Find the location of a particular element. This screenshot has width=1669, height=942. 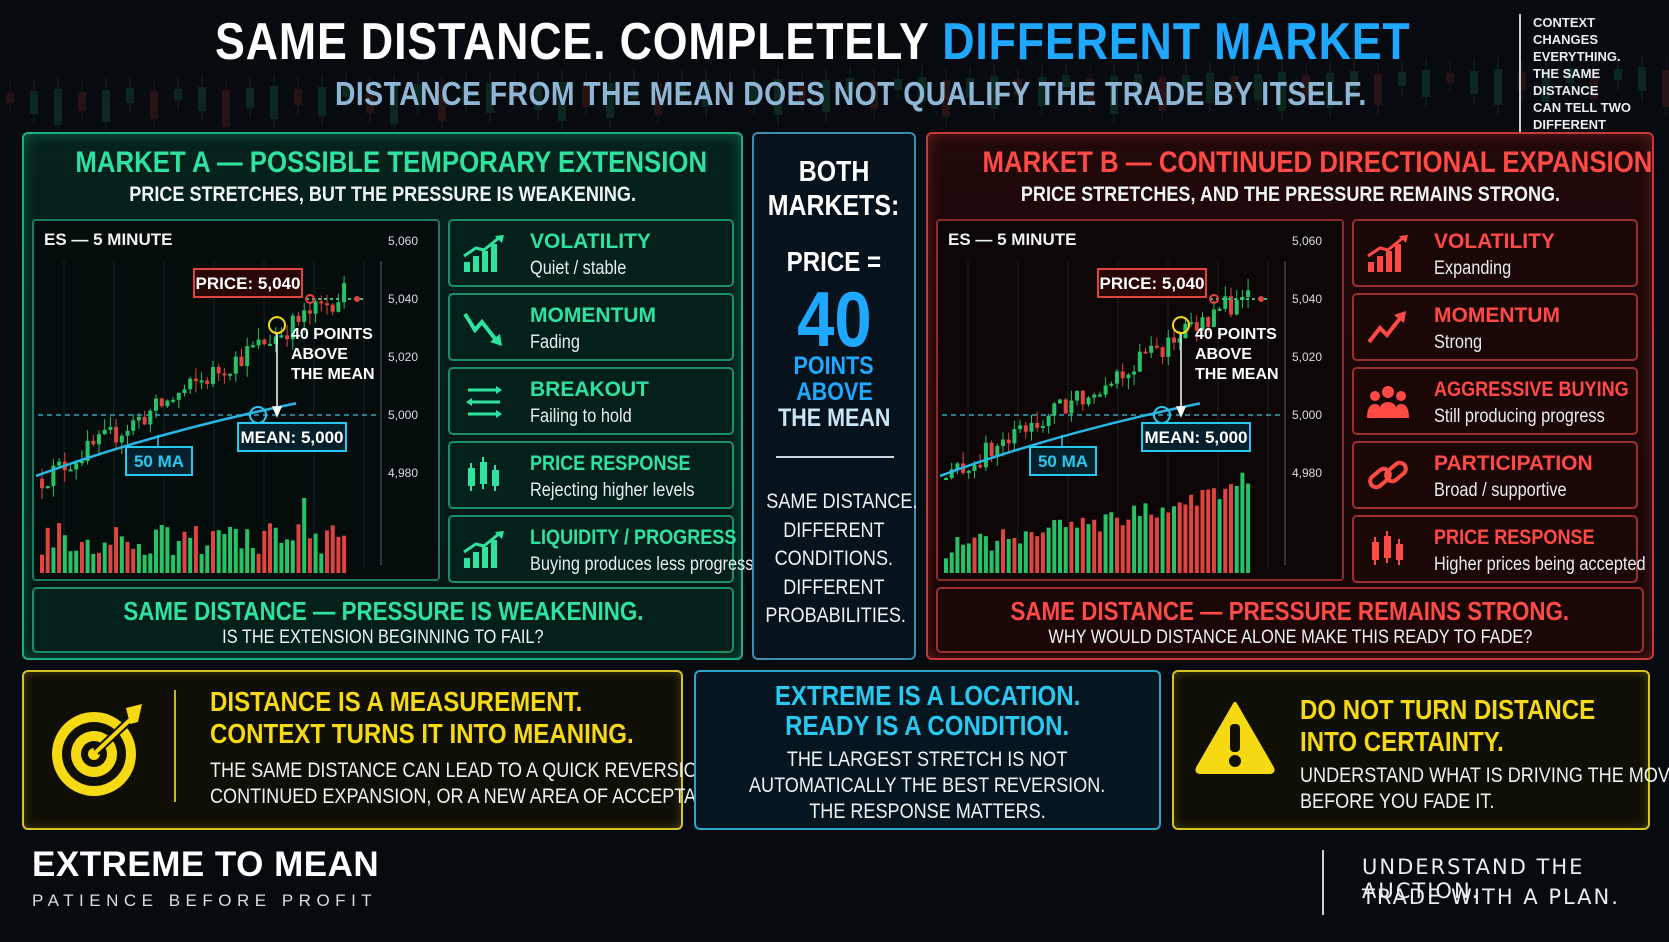

mean-label: MEAN: 5,000 is located at coordinates (292, 437).